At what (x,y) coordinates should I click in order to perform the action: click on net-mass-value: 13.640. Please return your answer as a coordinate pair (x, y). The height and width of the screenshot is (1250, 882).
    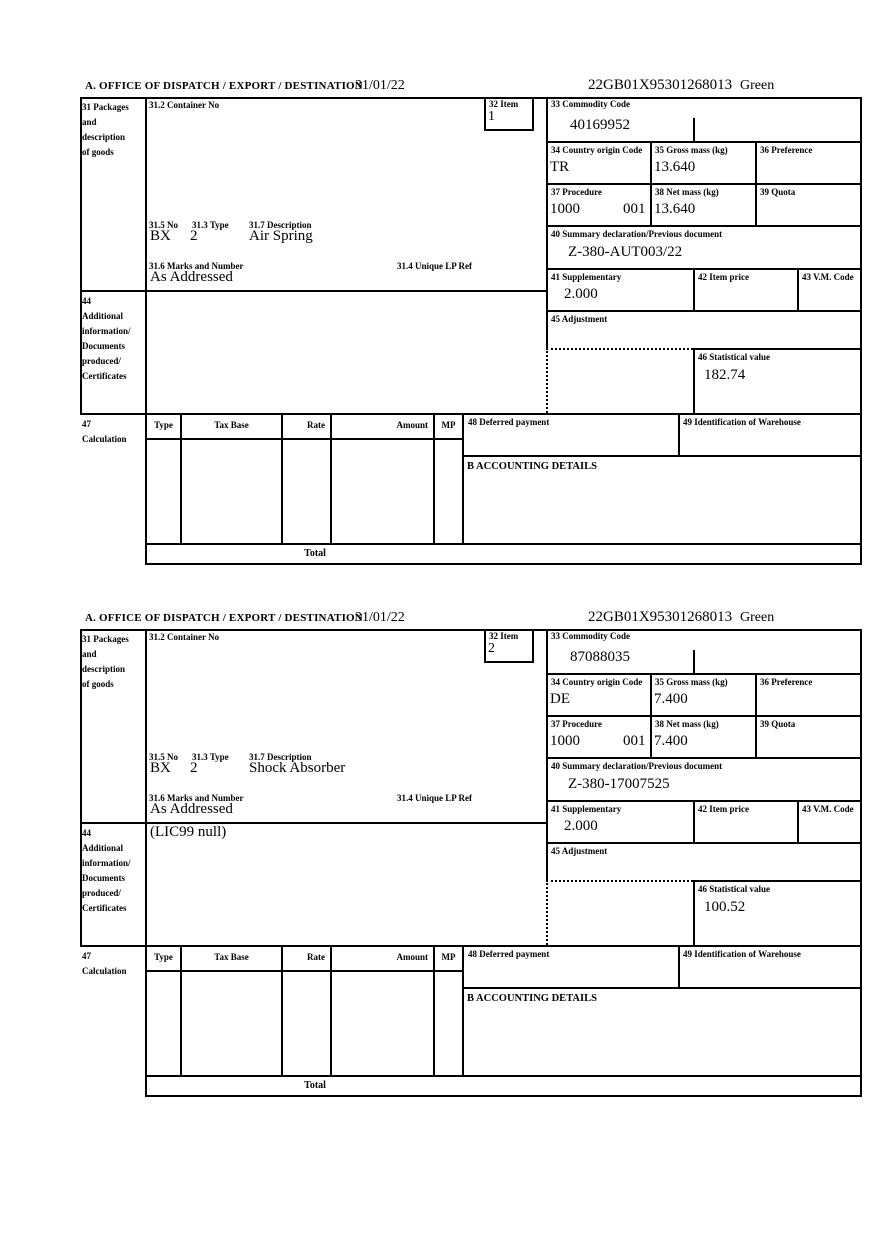
    Looking at the image, I should click on (675, 209).